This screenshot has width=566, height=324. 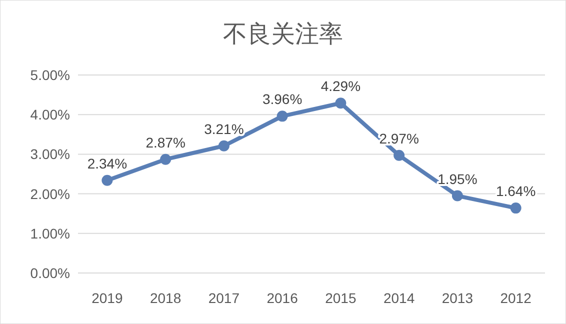 What do you see at coordinates (340, 86) in the screenshot?
I see `data-label: 4.29%` at bounding box center [340, 86].